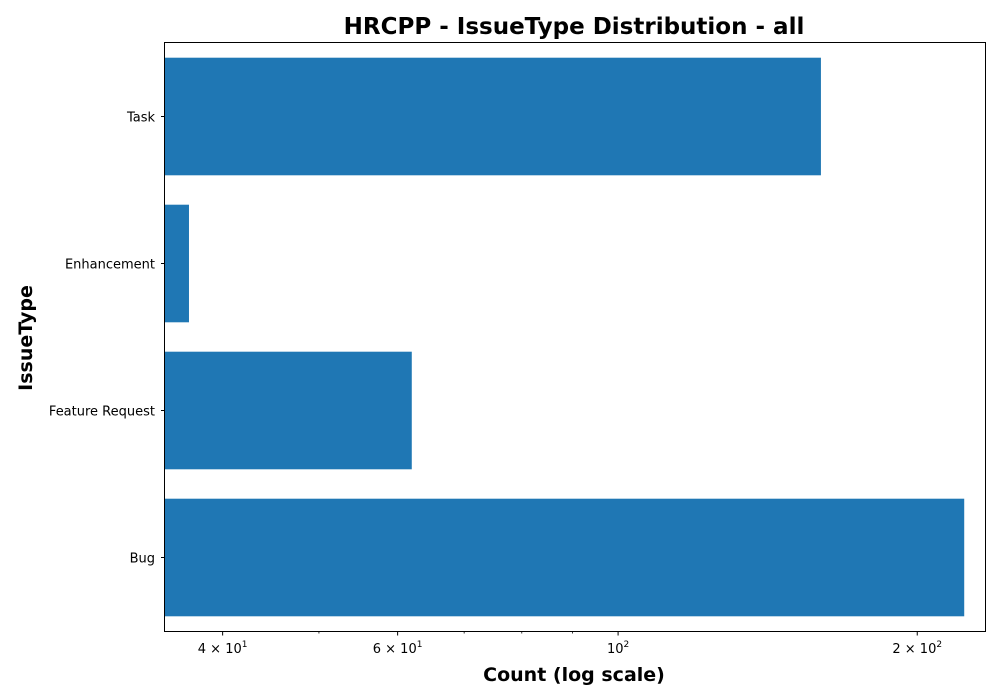  What do you see at coordinates (26, 338) in the screenshot?
I see `y-axis-label: IssueType` at bounding box center [26, 338].